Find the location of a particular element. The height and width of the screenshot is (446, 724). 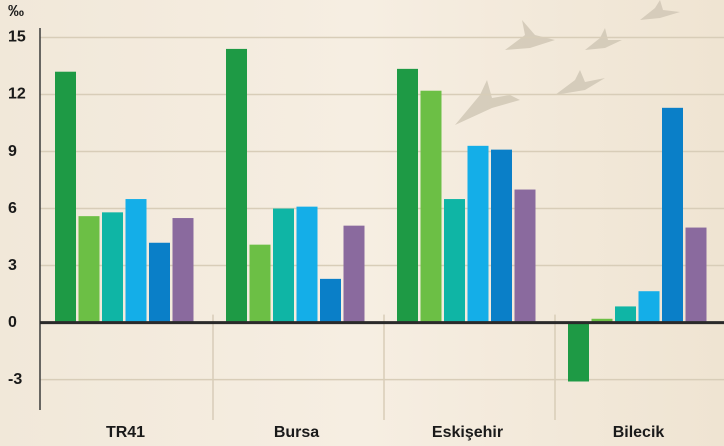

y-tick-label: 0 is located at coordinates (12, 322).